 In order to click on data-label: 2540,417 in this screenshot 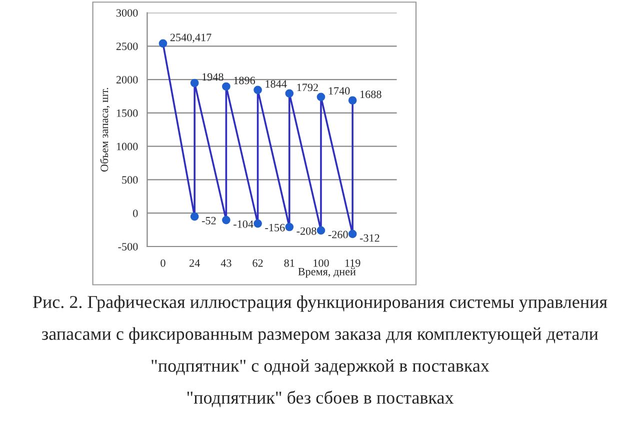, I will do `click(191, 38)`.